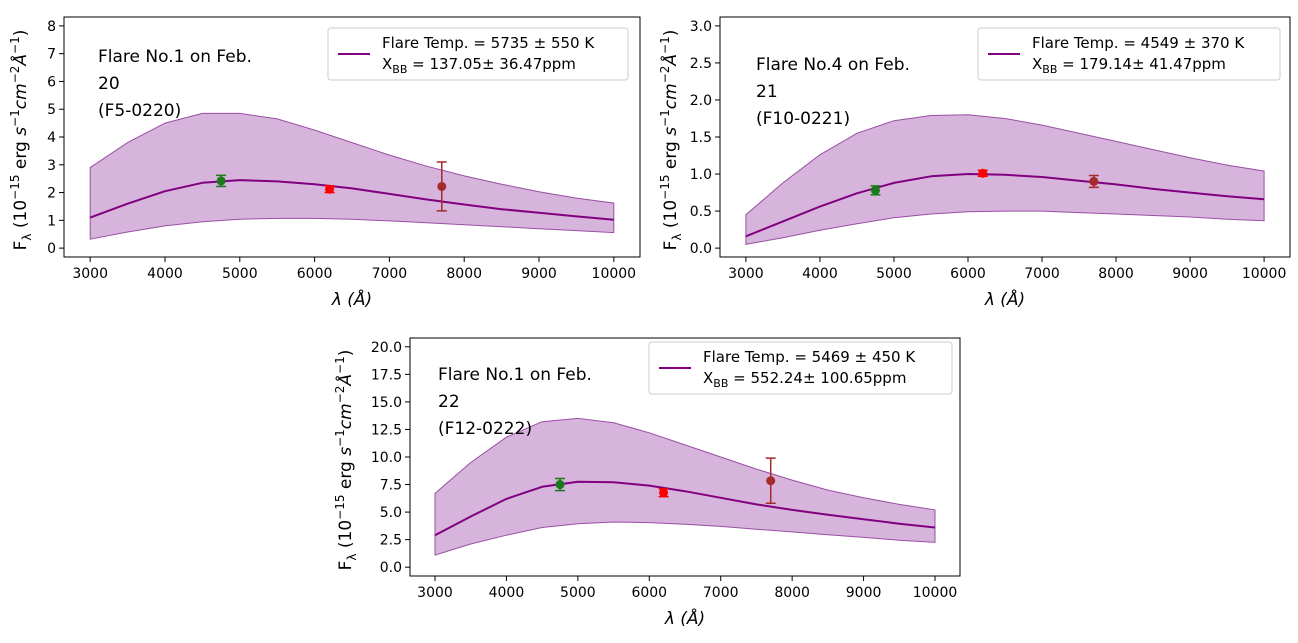 Image resolution: width=1298 pixels, height=643 pixels. Describe the element at coordinates (386, 348) in the screenshot. I see `y-tick-label: 20.0` at that location.